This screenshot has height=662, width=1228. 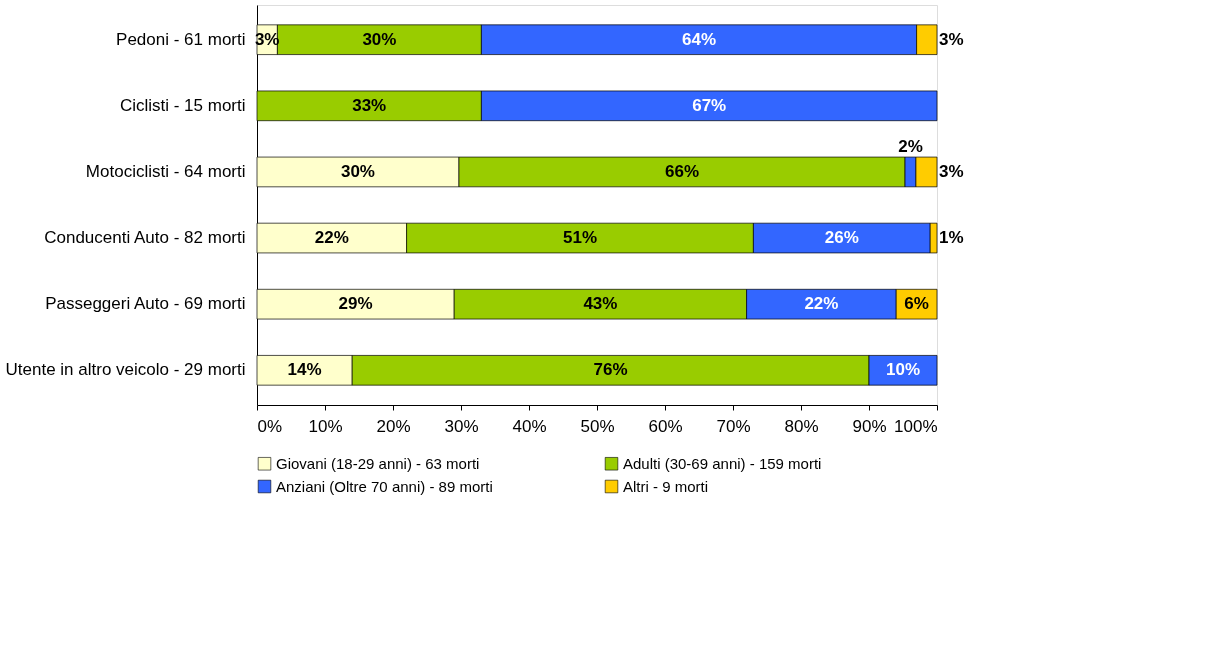 What do you see at coordinates (951, 238) in the screenshot?
I see `data-label: 1%` at bounding box center [951, 238].